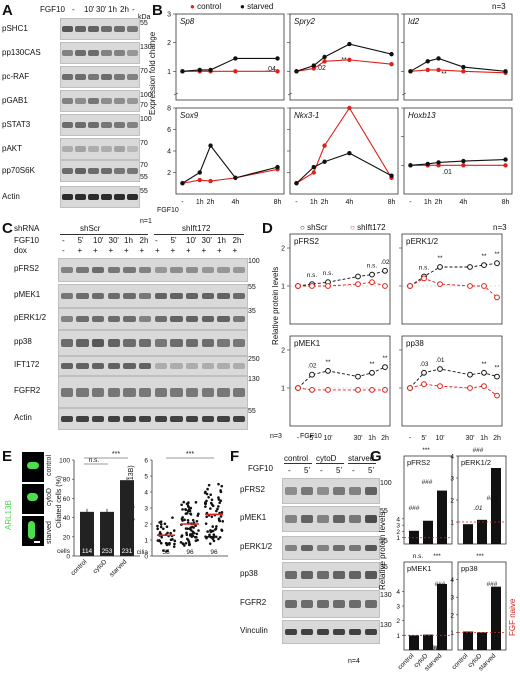 The height and width of the screenshot is (674, 520). What do you see at coordinates (20, 250) in the screenshot?
I see `panel-c-dox-label: dox` at bounding box center [20, 250].